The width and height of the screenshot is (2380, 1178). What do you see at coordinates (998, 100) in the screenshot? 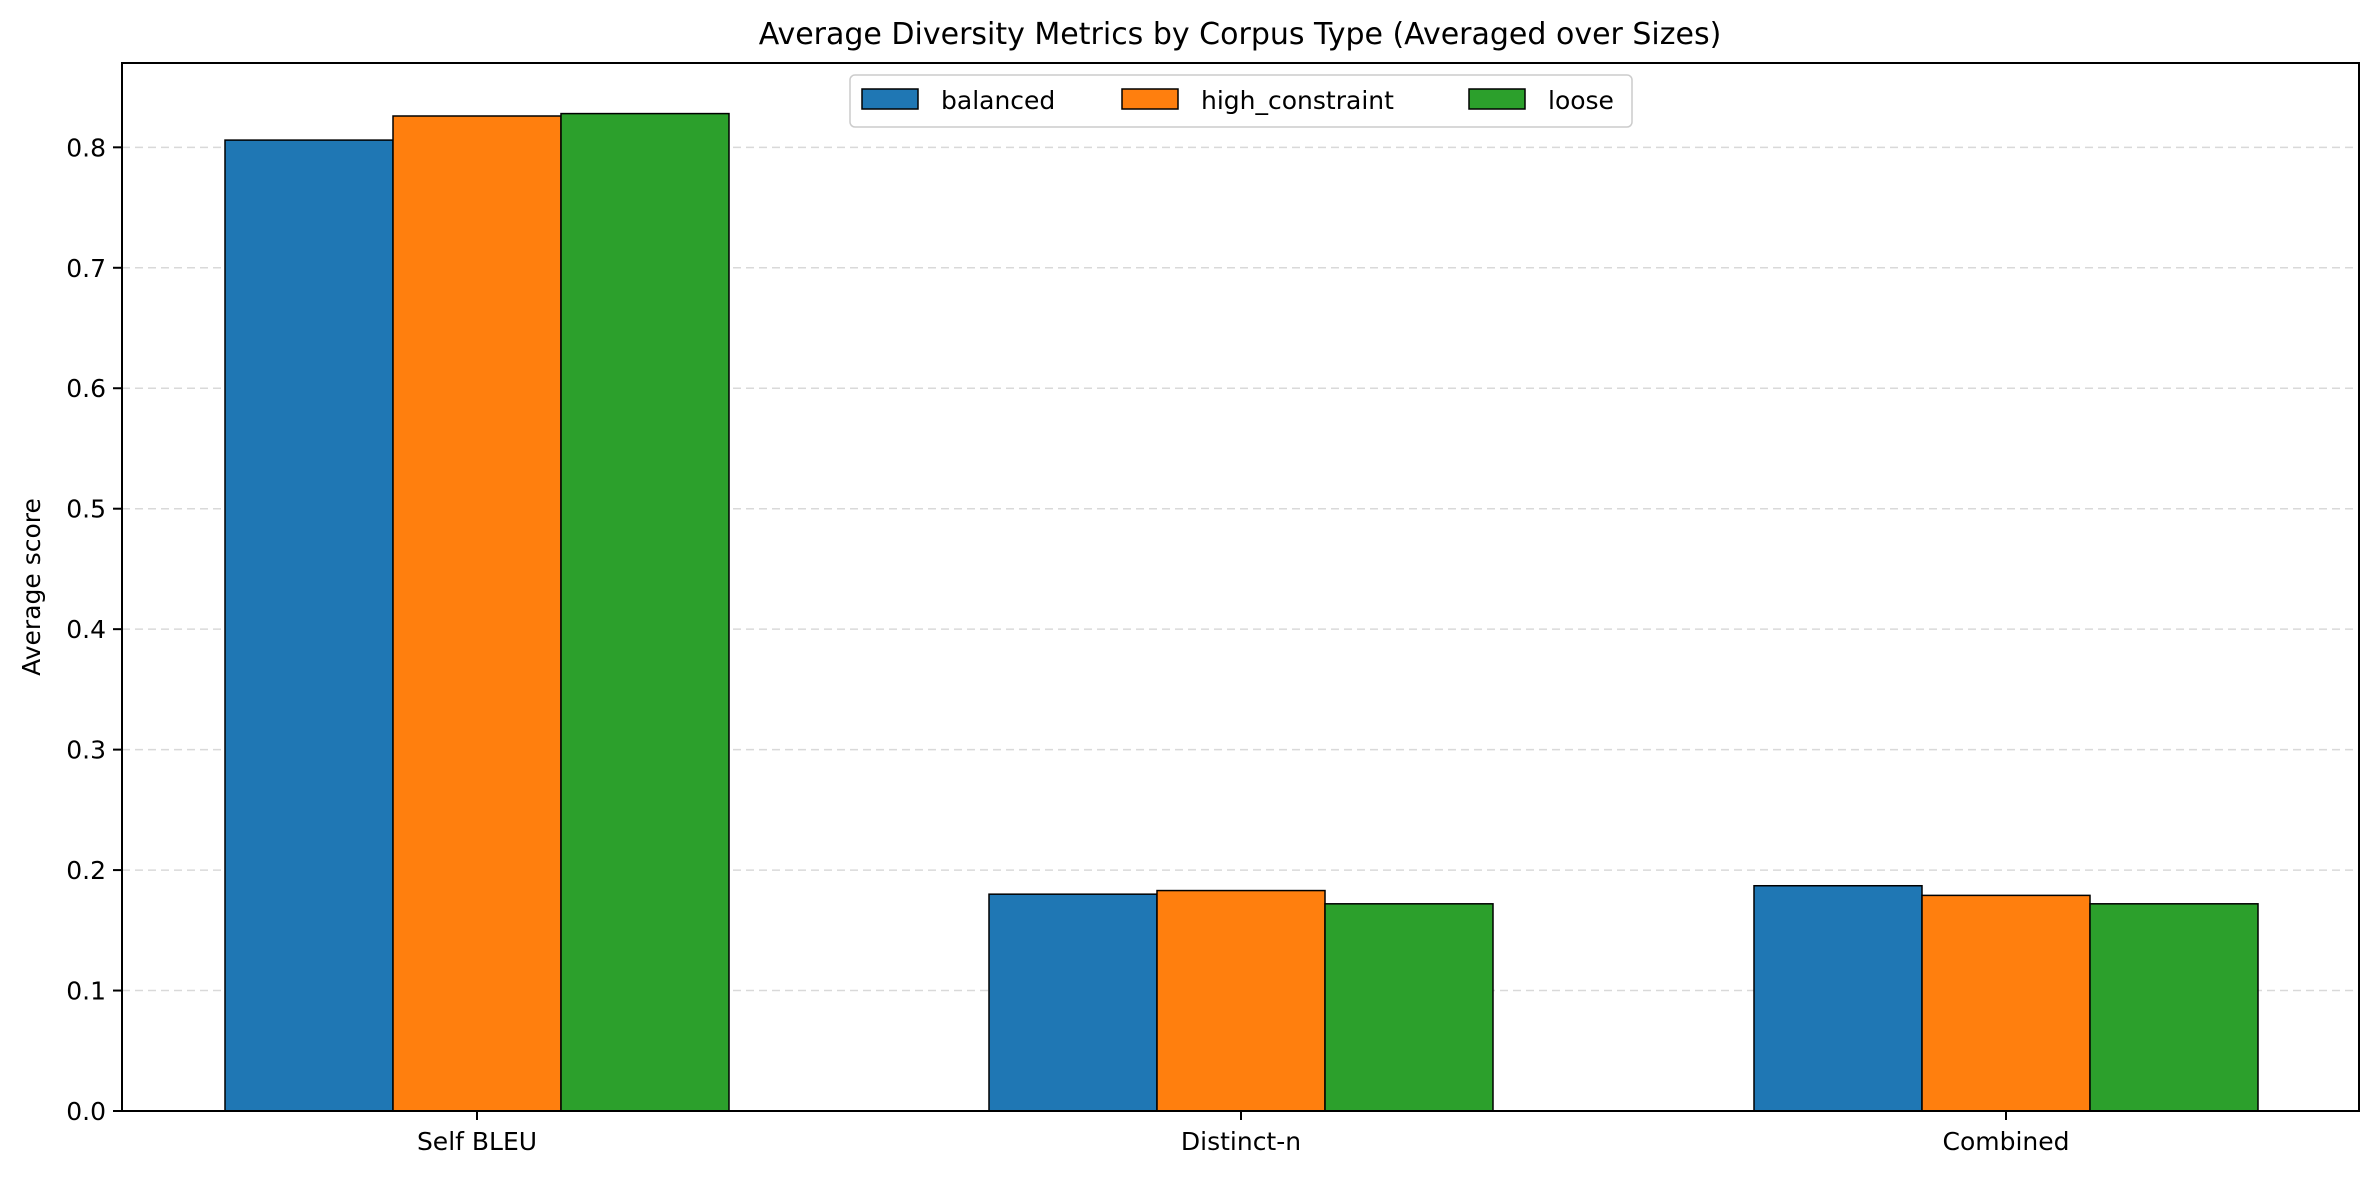
I see `legend-label-balanced: balanced` at bounding box center [998, 100].